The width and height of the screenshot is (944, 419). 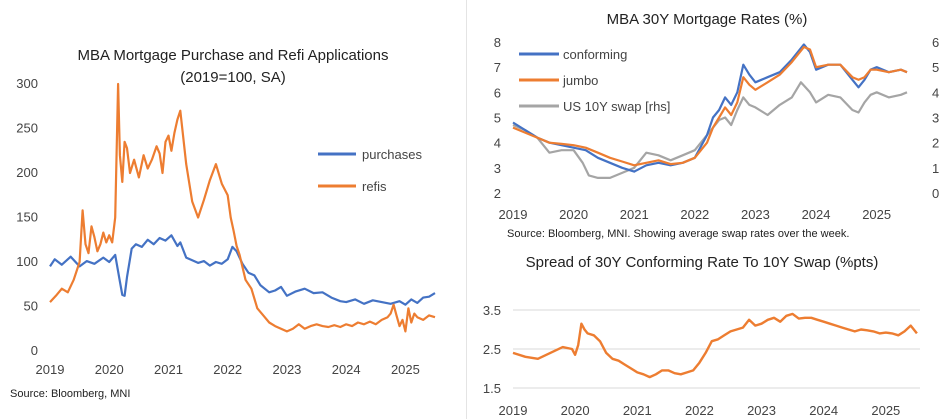 I want to click on chart3-xtick-label: 2023, so click(x=761, y=410).